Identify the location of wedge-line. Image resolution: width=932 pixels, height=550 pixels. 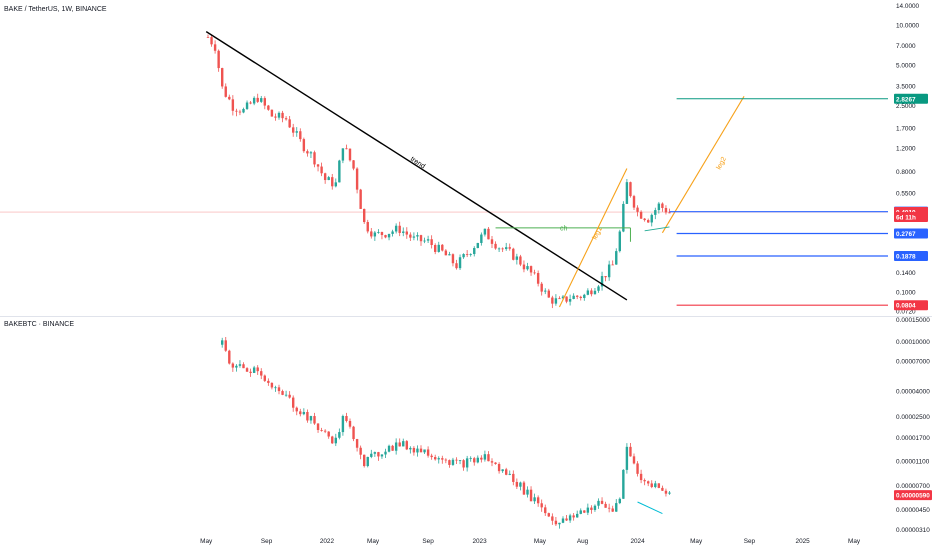
(657, 229).